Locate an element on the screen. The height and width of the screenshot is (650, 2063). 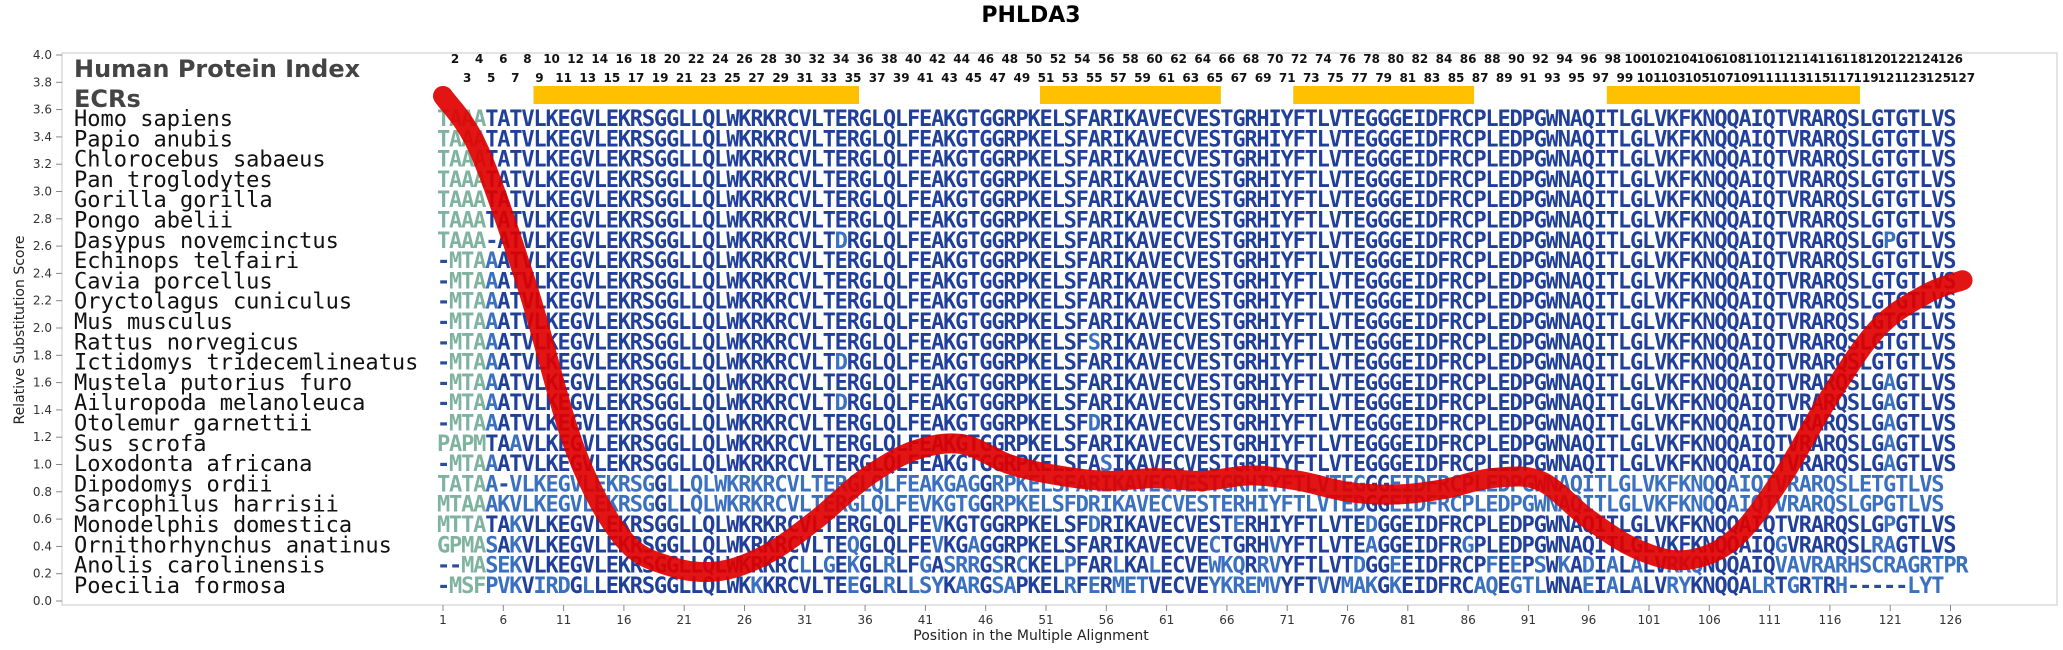
y-tick-label: 3.8 is located at coordinates (42, 82).